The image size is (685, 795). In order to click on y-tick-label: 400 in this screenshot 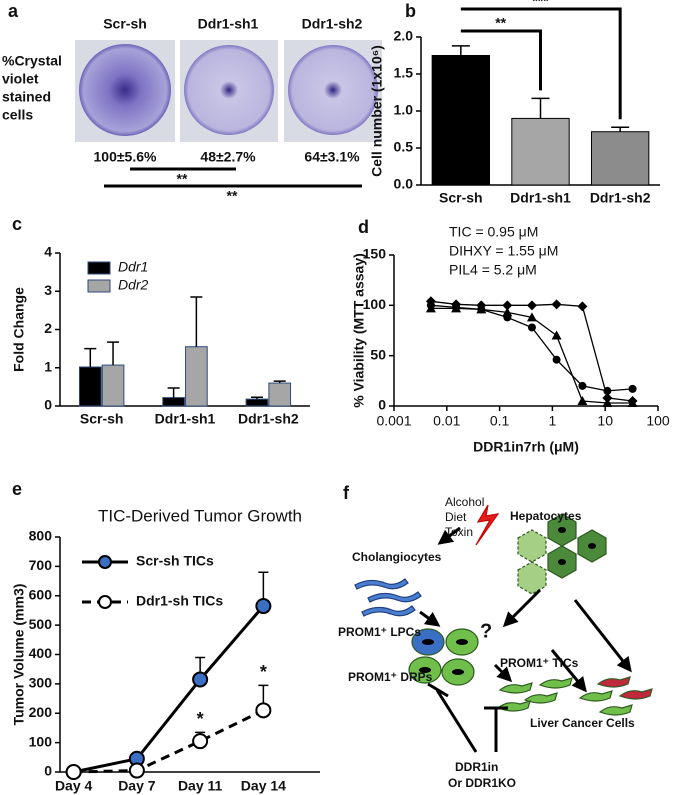, I will do `click(41, 653)`.